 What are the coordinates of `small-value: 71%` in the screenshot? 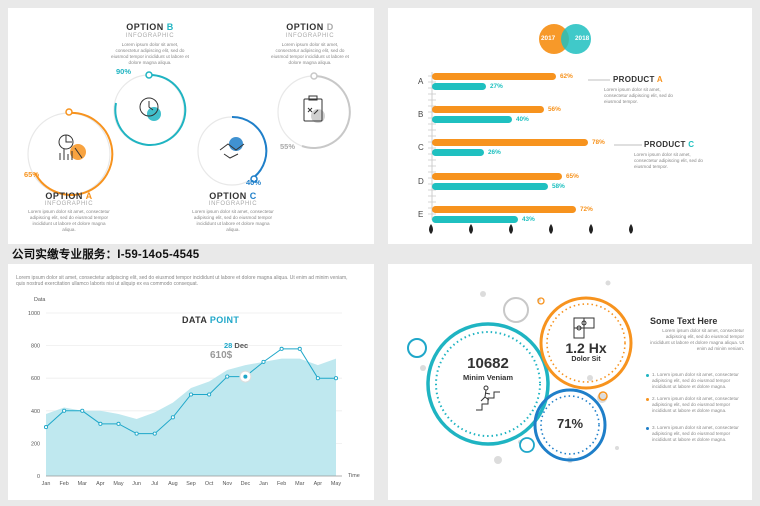 It's located at (570, 423).